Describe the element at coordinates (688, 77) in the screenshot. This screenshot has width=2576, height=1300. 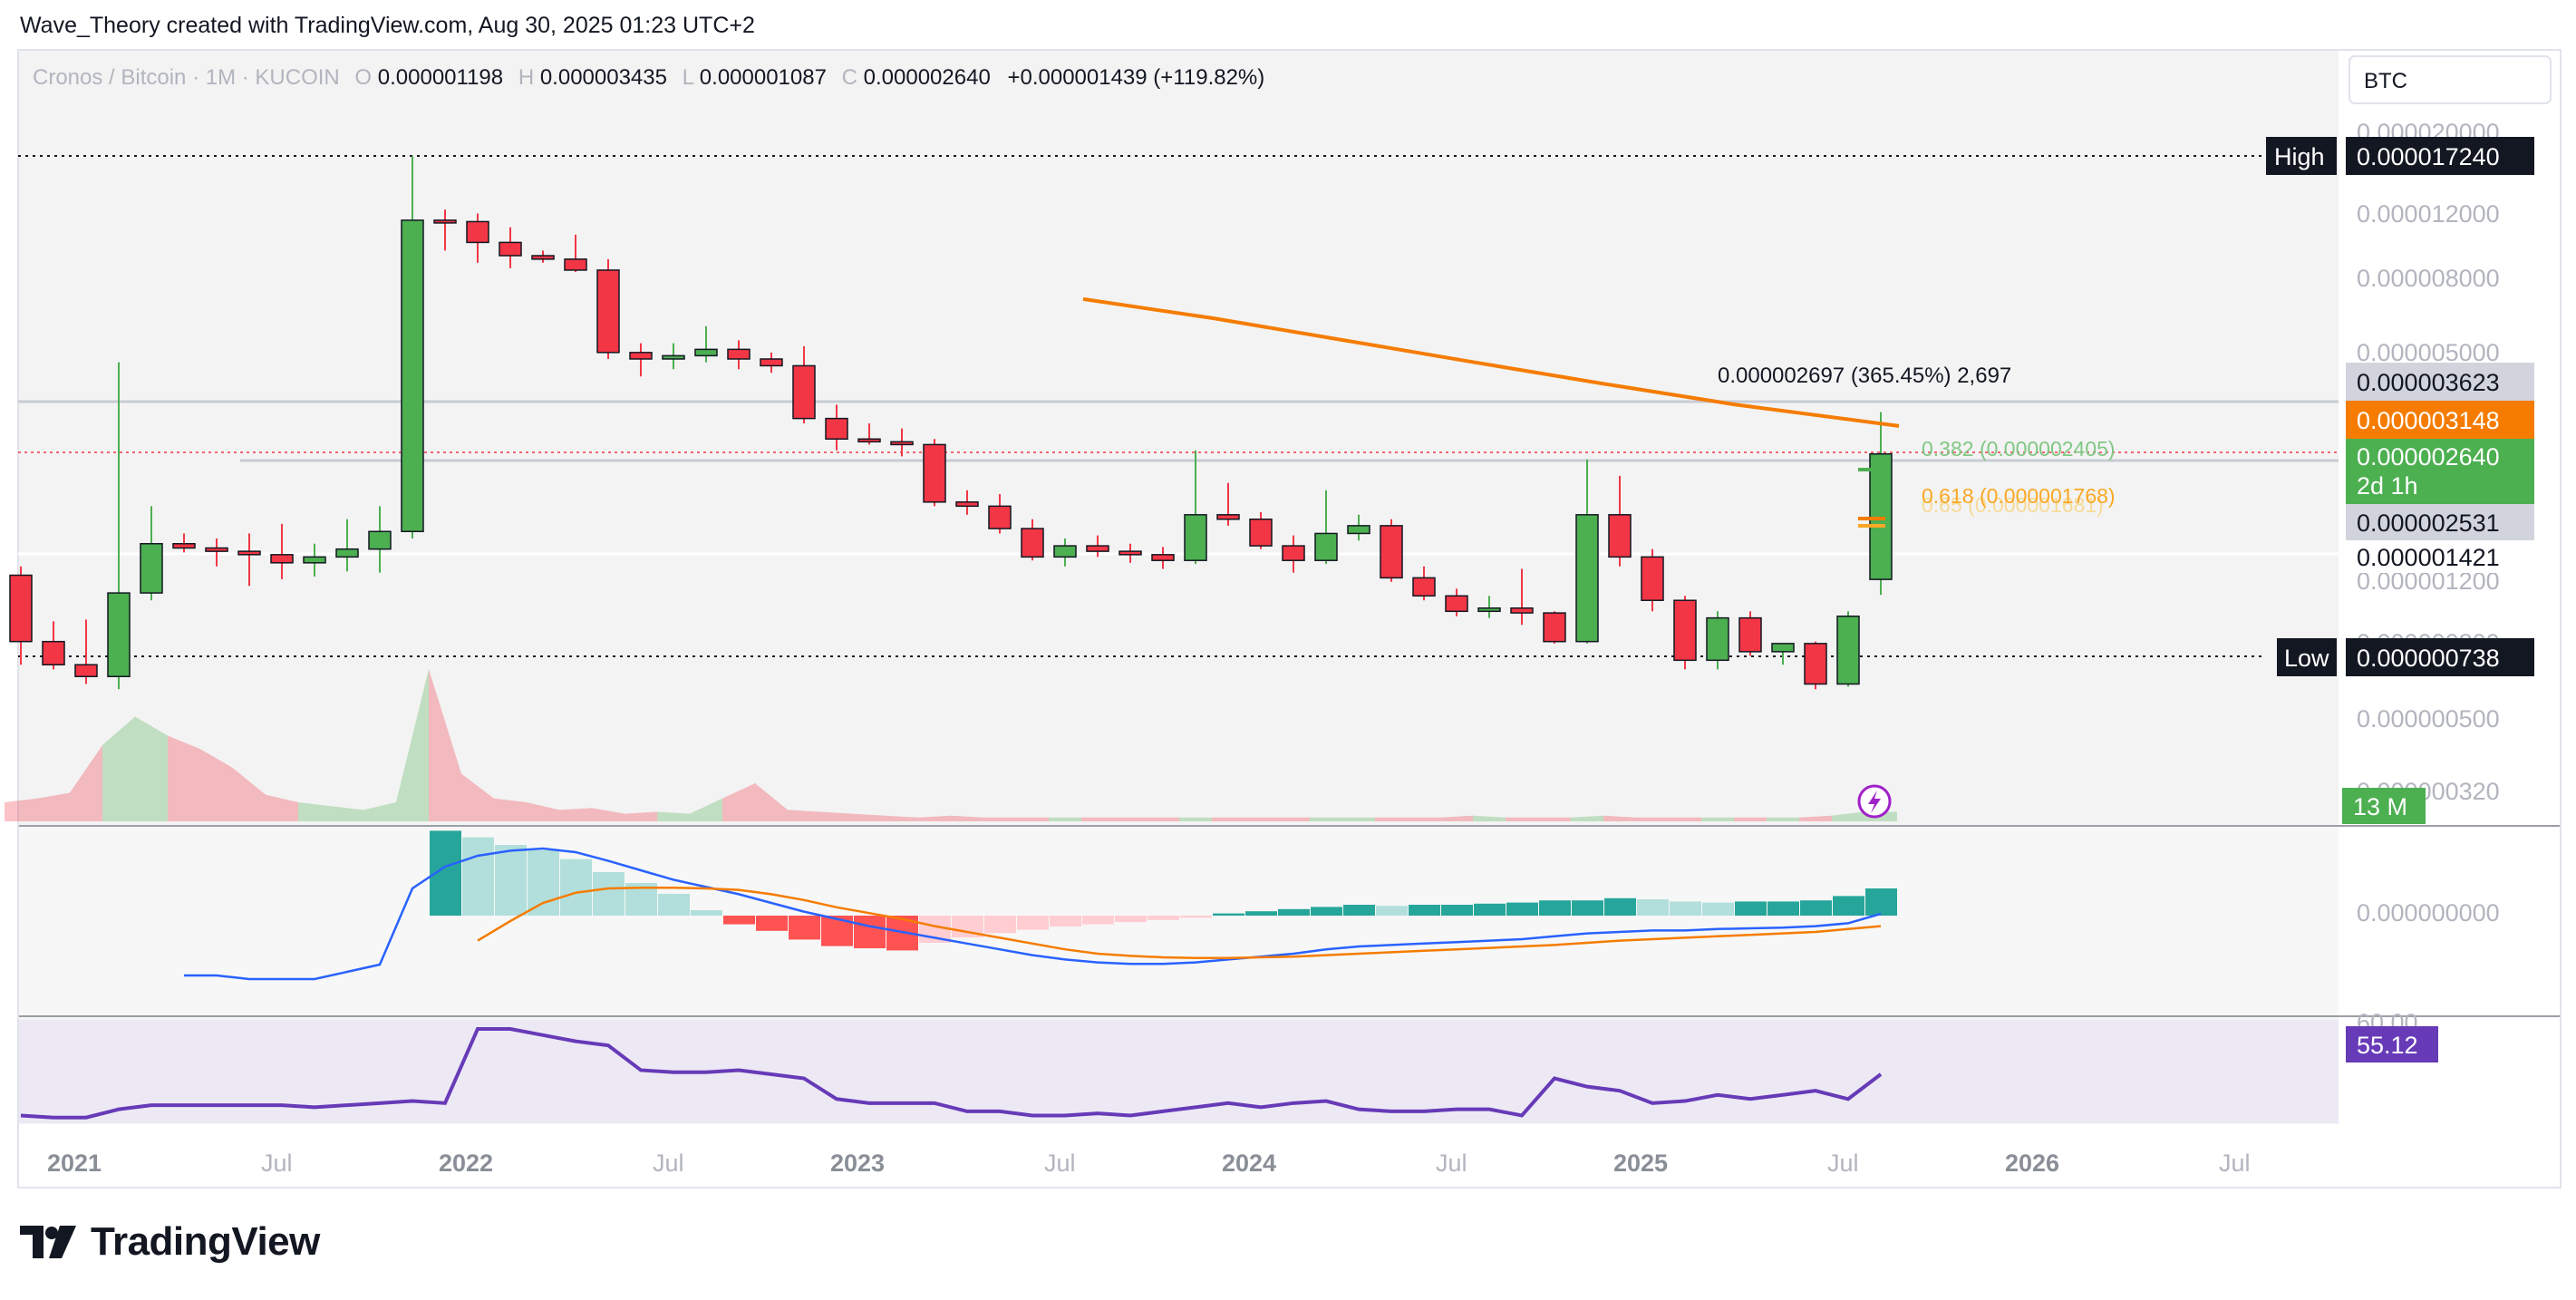
I see `legend-l-label: L` at that location.